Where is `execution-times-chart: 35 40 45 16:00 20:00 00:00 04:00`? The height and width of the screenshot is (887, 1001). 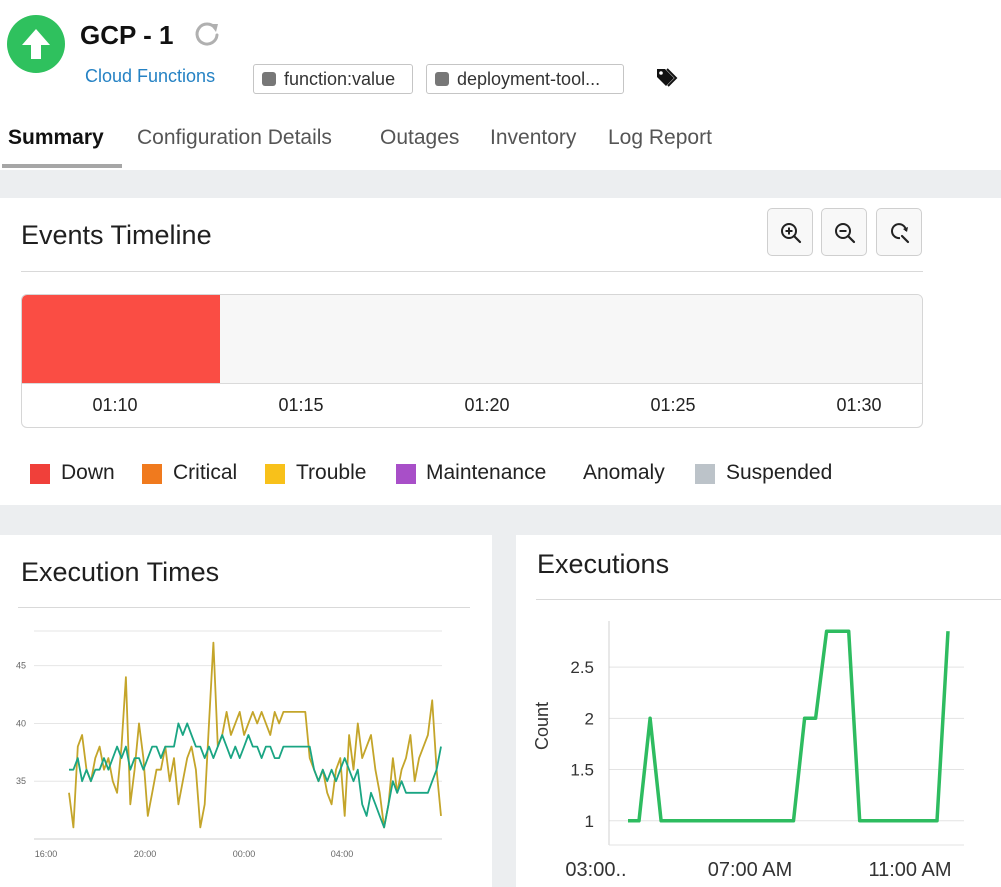
execution-times-chart: 35 40 45 16:00 20:00 00:00 04:00 is located at coordinates (246, 752).